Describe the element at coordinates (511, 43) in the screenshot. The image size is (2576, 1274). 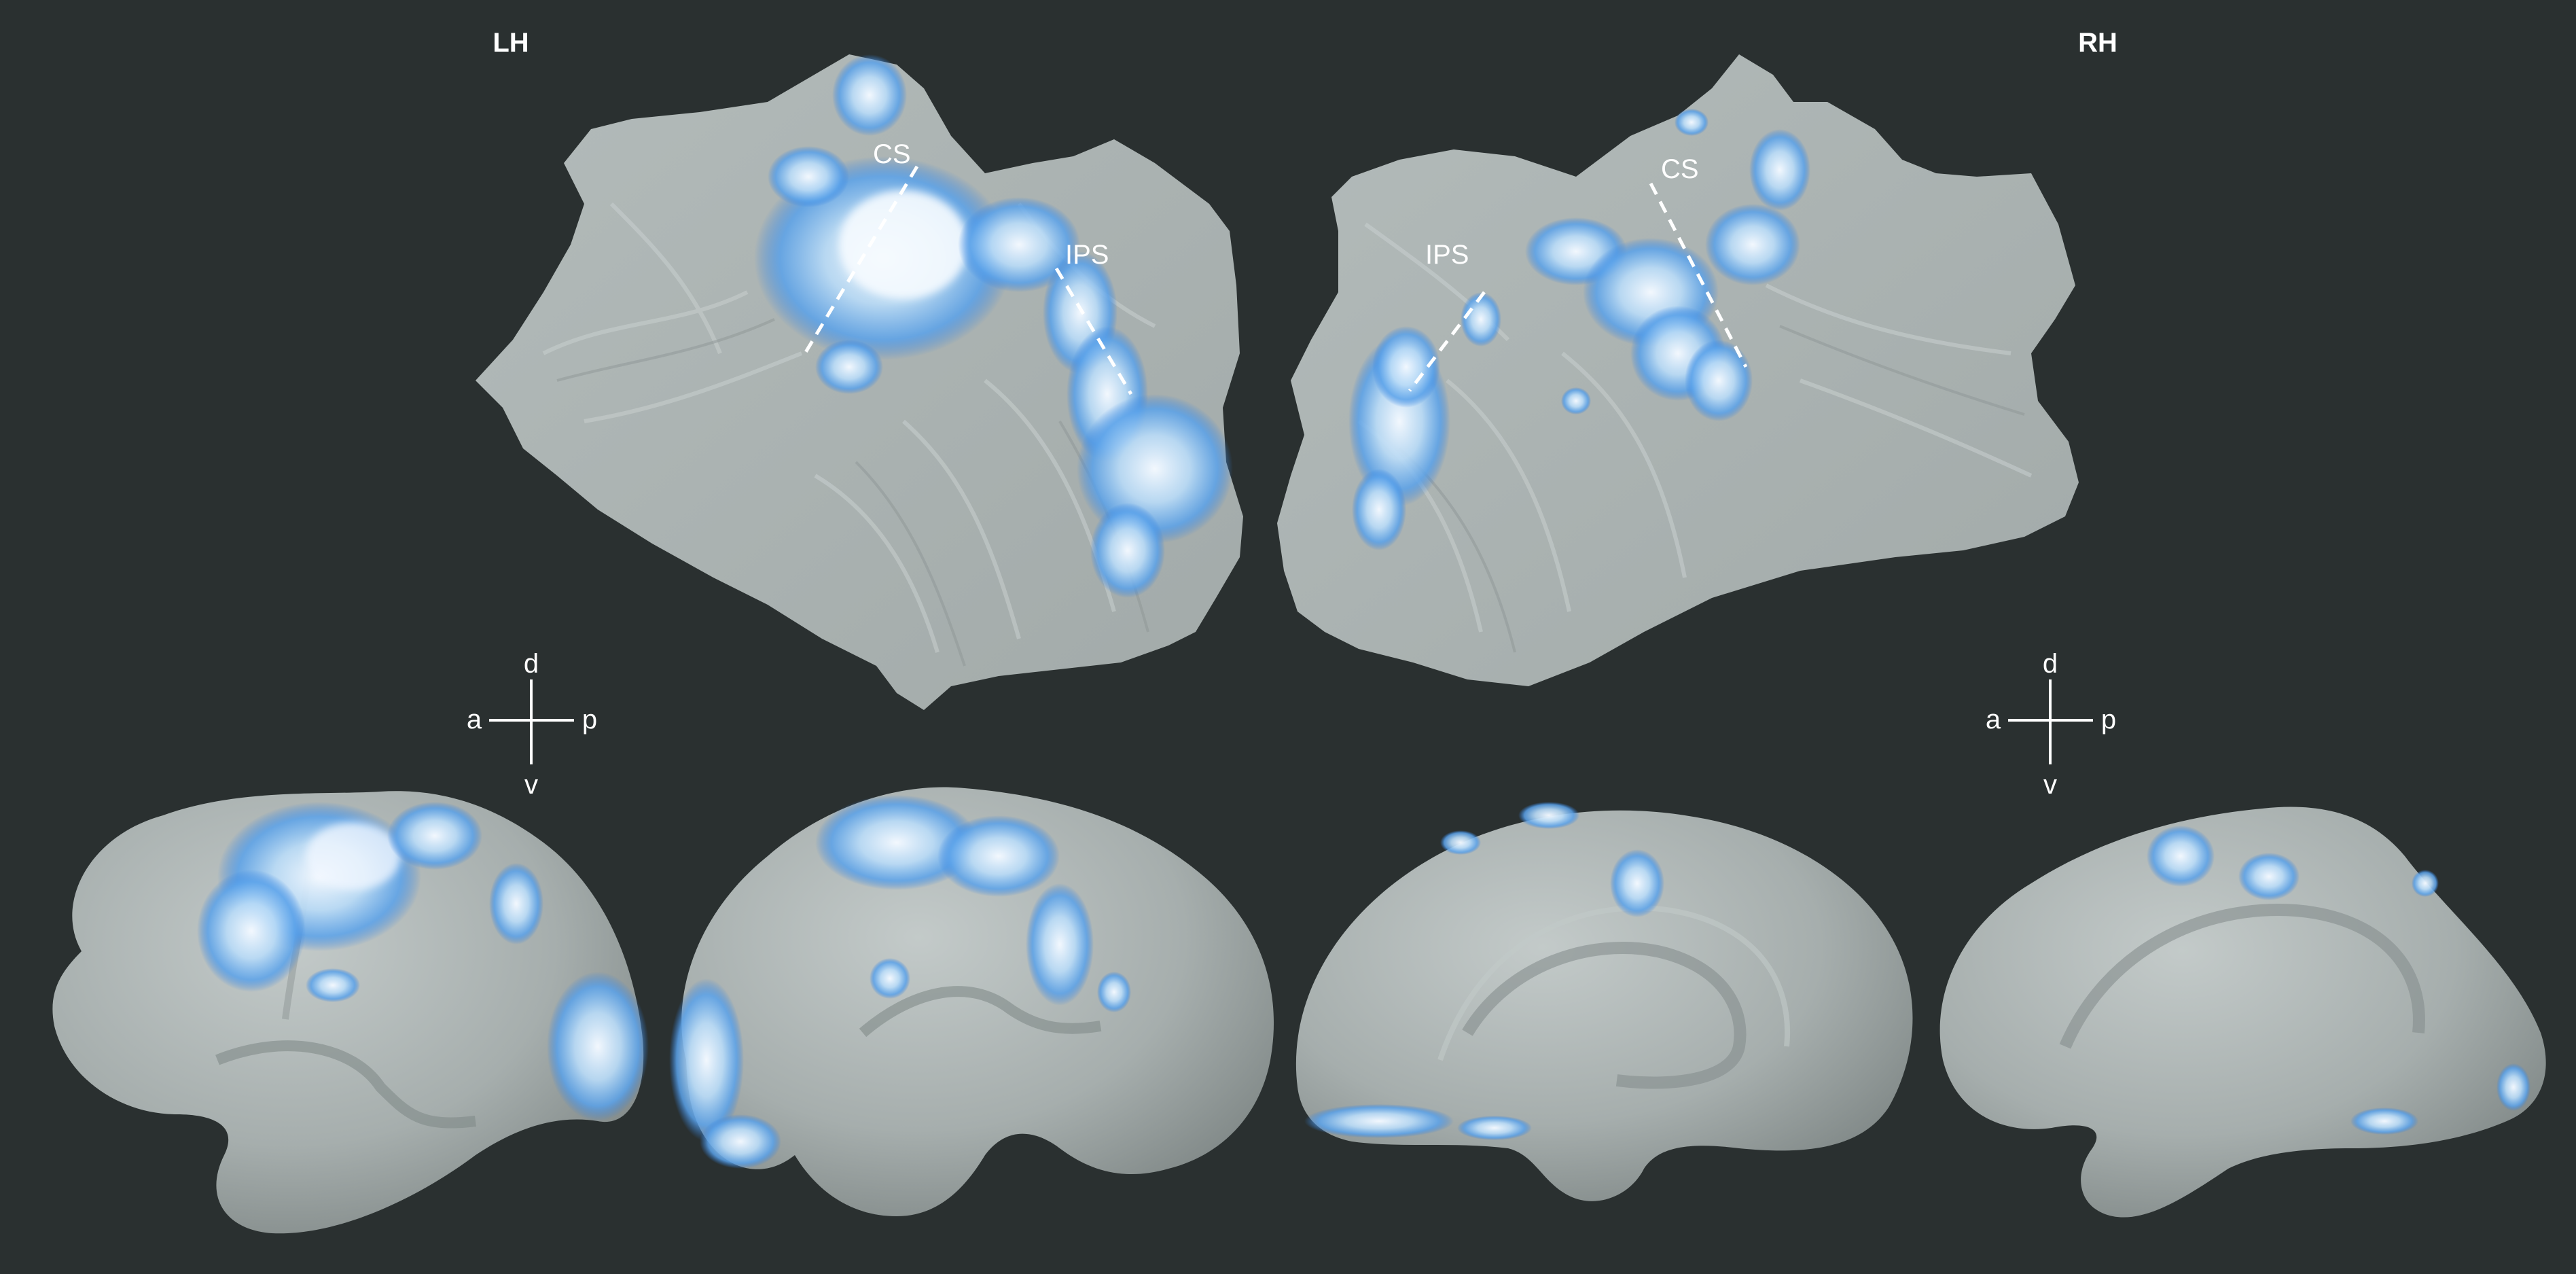
I see `hemisphere-label-left: LH` at that location.